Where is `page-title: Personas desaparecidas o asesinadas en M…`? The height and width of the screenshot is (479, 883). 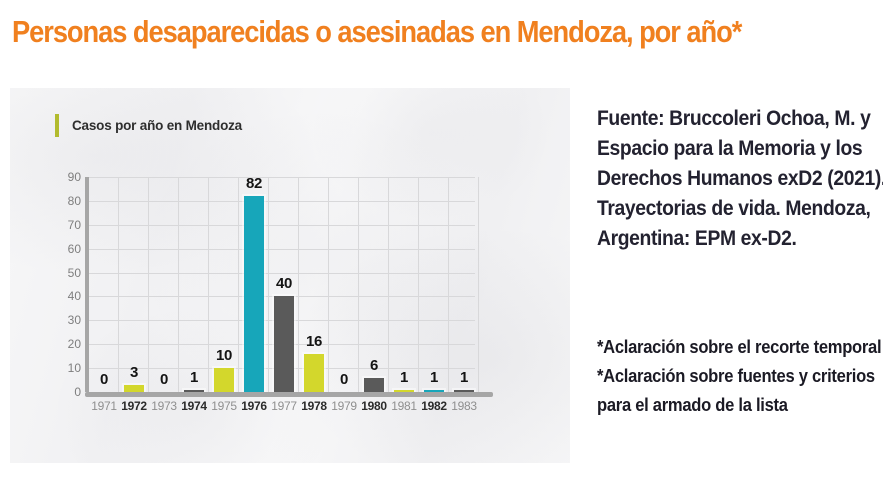
page-title: Personas desaparecidas o asesinadas en M… is located at coordinates (377, 31).